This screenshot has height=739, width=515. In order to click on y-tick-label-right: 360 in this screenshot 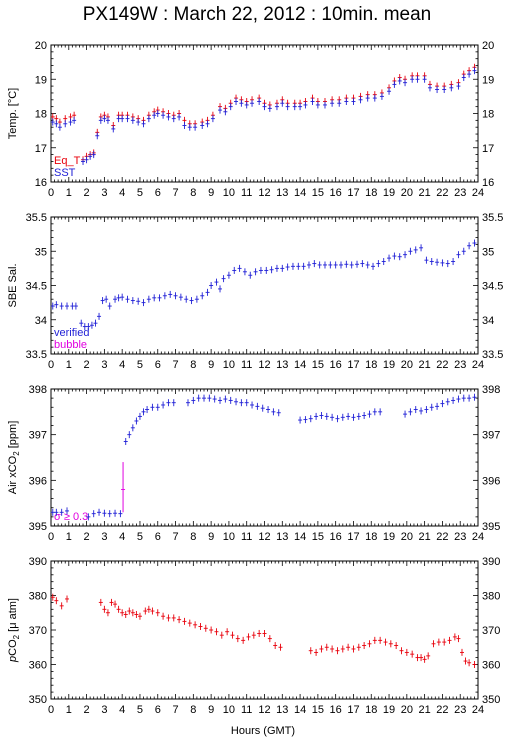, I will do `click(491, 666)`.